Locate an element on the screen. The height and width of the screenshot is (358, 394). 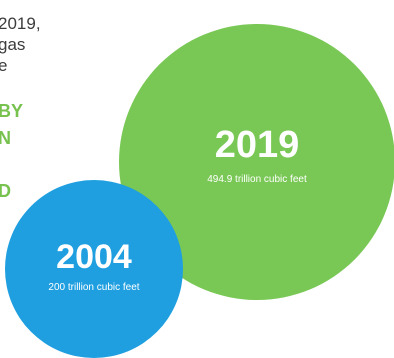
highlight-line: D is located at coordinates (5, 191).